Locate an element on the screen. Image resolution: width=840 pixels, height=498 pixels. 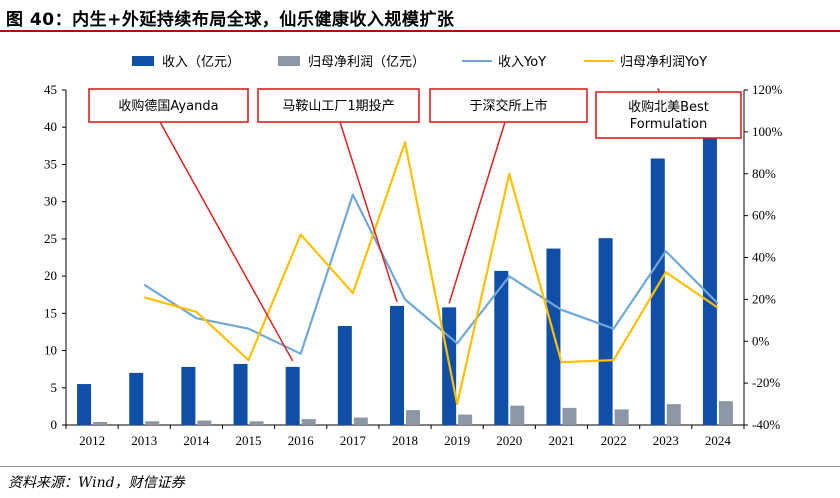
x-tick-label: 2016 is located at coordinates (301, 440).